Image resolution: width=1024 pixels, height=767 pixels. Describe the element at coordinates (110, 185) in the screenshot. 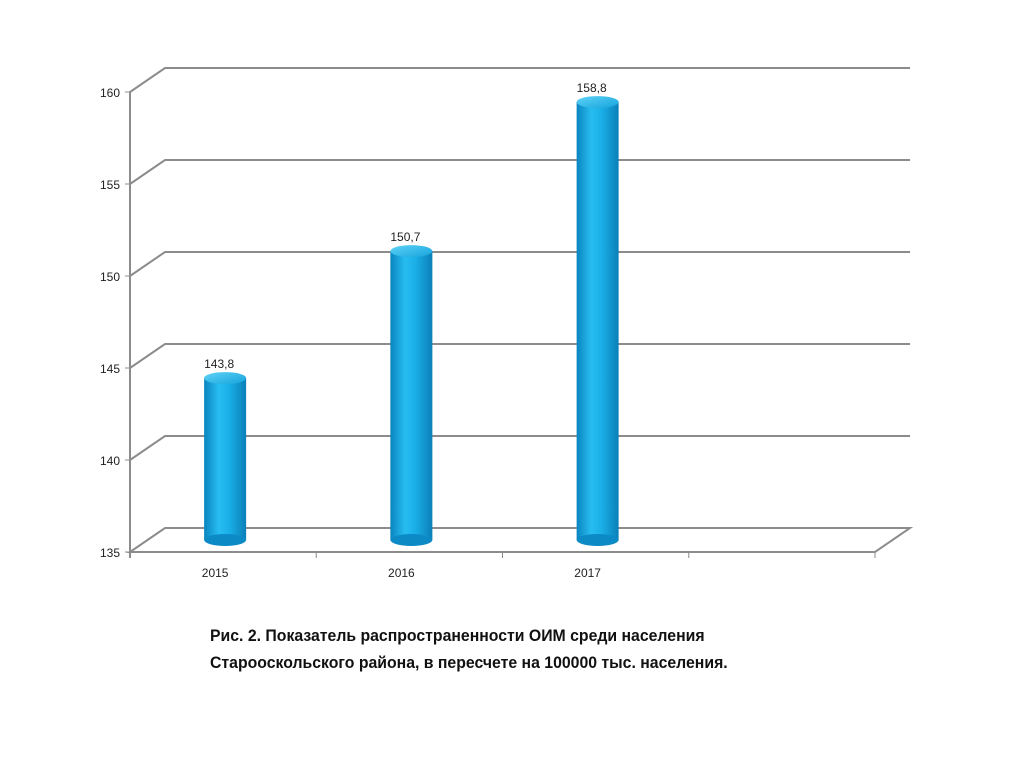

I see `y-tick-label: 155` at that location.